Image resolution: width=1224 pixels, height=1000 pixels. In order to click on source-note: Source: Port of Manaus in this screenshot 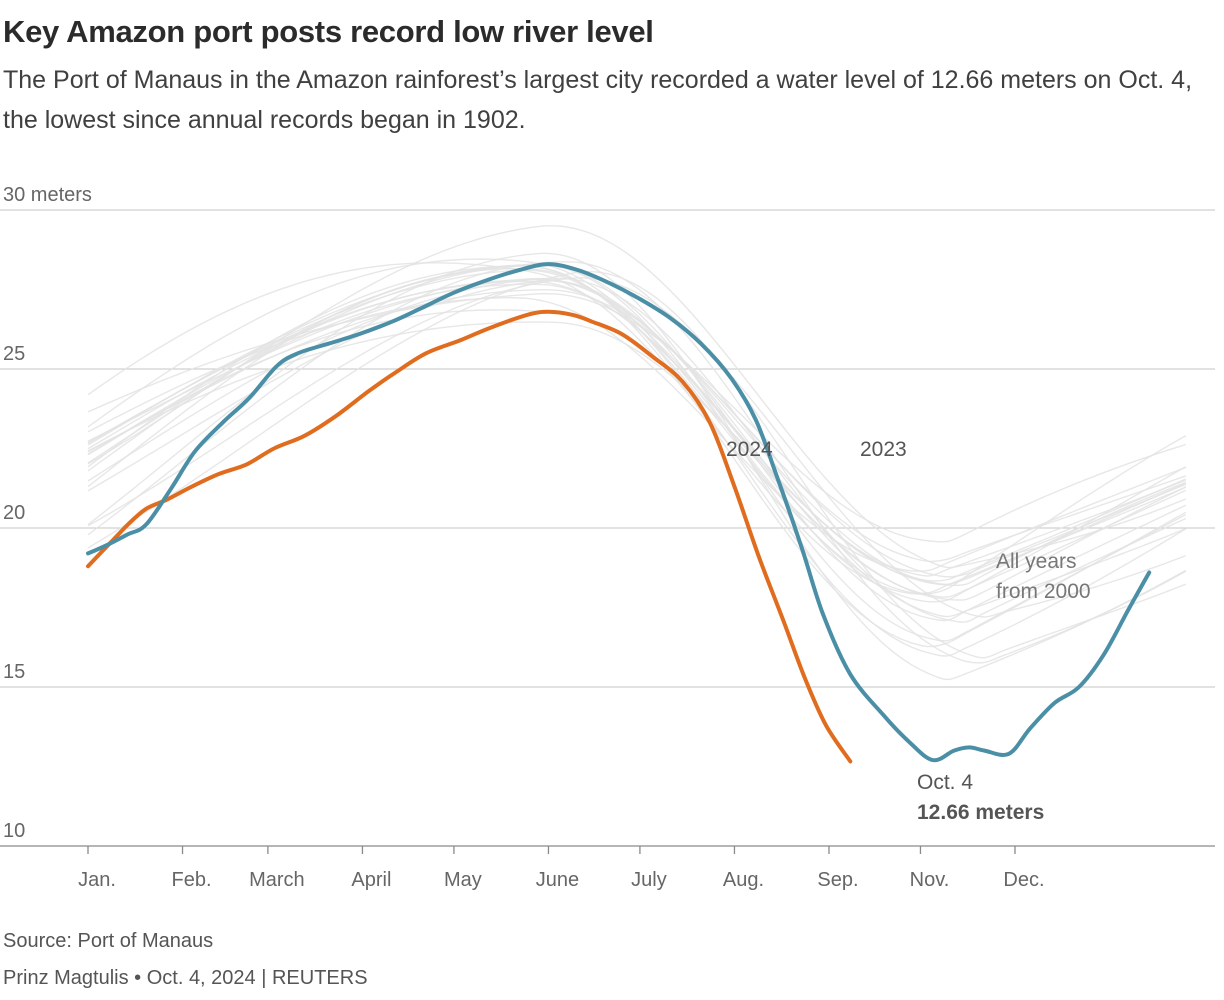, I will do `click(108, 941)`.